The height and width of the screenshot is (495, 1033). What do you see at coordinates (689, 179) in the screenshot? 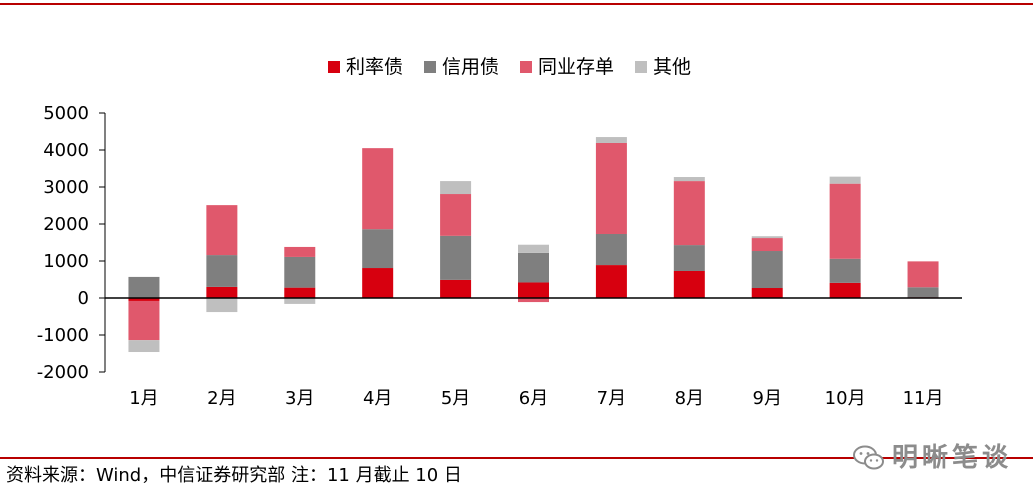
I see `bar-series4-month8` at bounding box center [689, 179].